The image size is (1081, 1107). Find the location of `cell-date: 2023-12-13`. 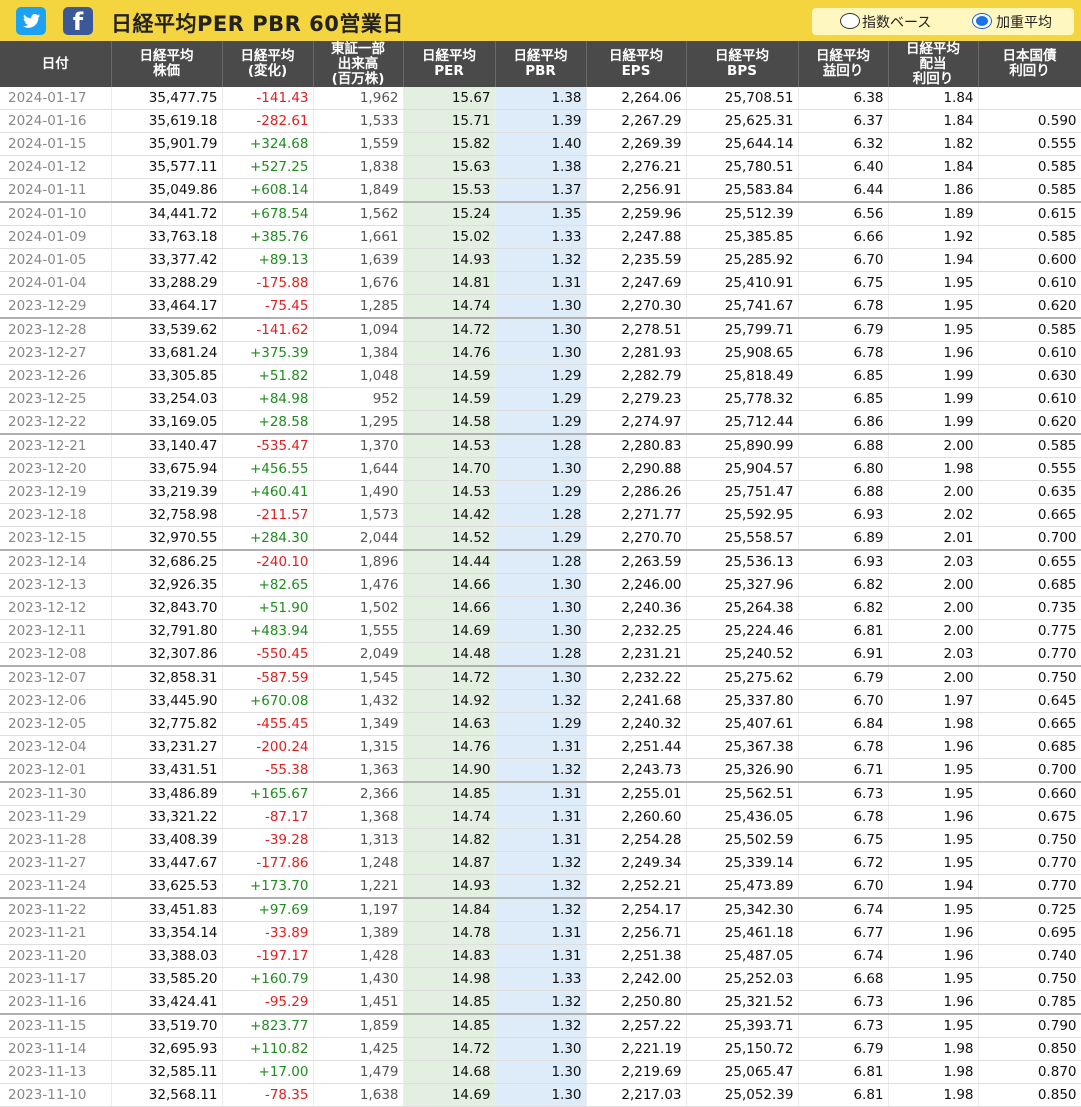

cell-date: 2023-12-13 is located at coordinates (56, 585).